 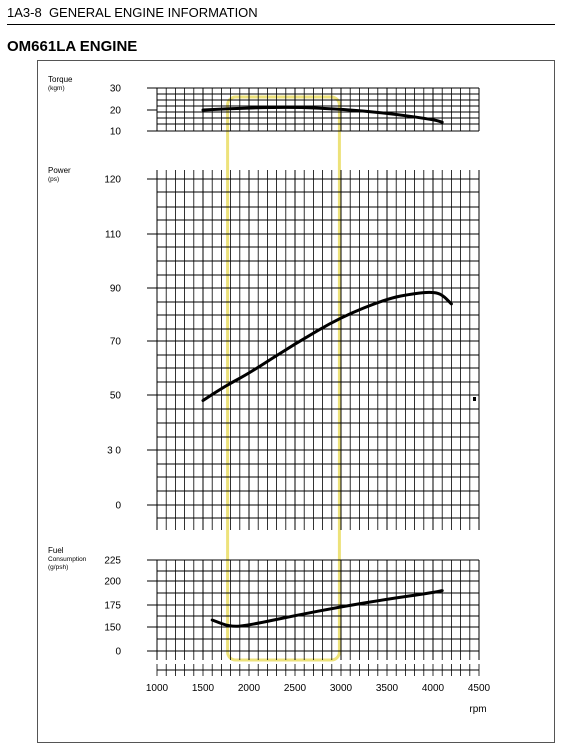 What do you see at coordinates (112, 180) in the screenshot?
I see `power-tick-label: 120` at bounding box center [112, 180].